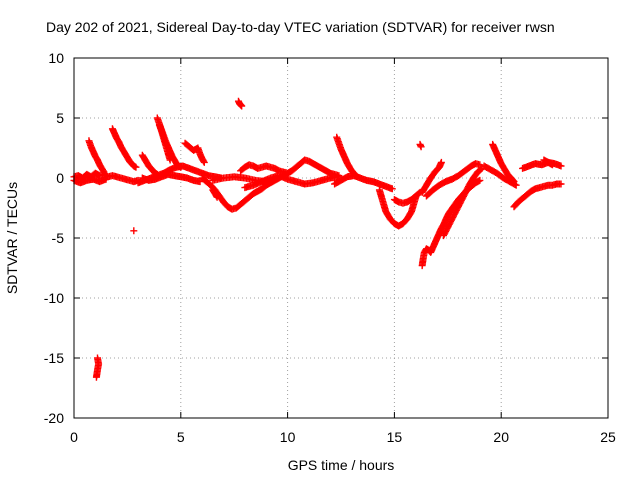  What do you see at coordinates (181, 437) in the screenshot?
I see `x-tick-label: 5` at bounding box center [181, 437].